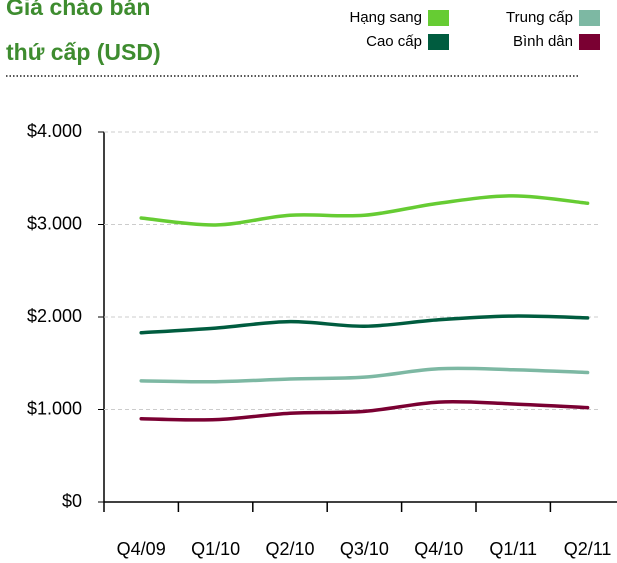 This screenshot has width=617, height=563. What do you see at coordinates (385, 17) in the screenshot?
I see `legend-label: Hạng sang` at bounding box center [385, 17].